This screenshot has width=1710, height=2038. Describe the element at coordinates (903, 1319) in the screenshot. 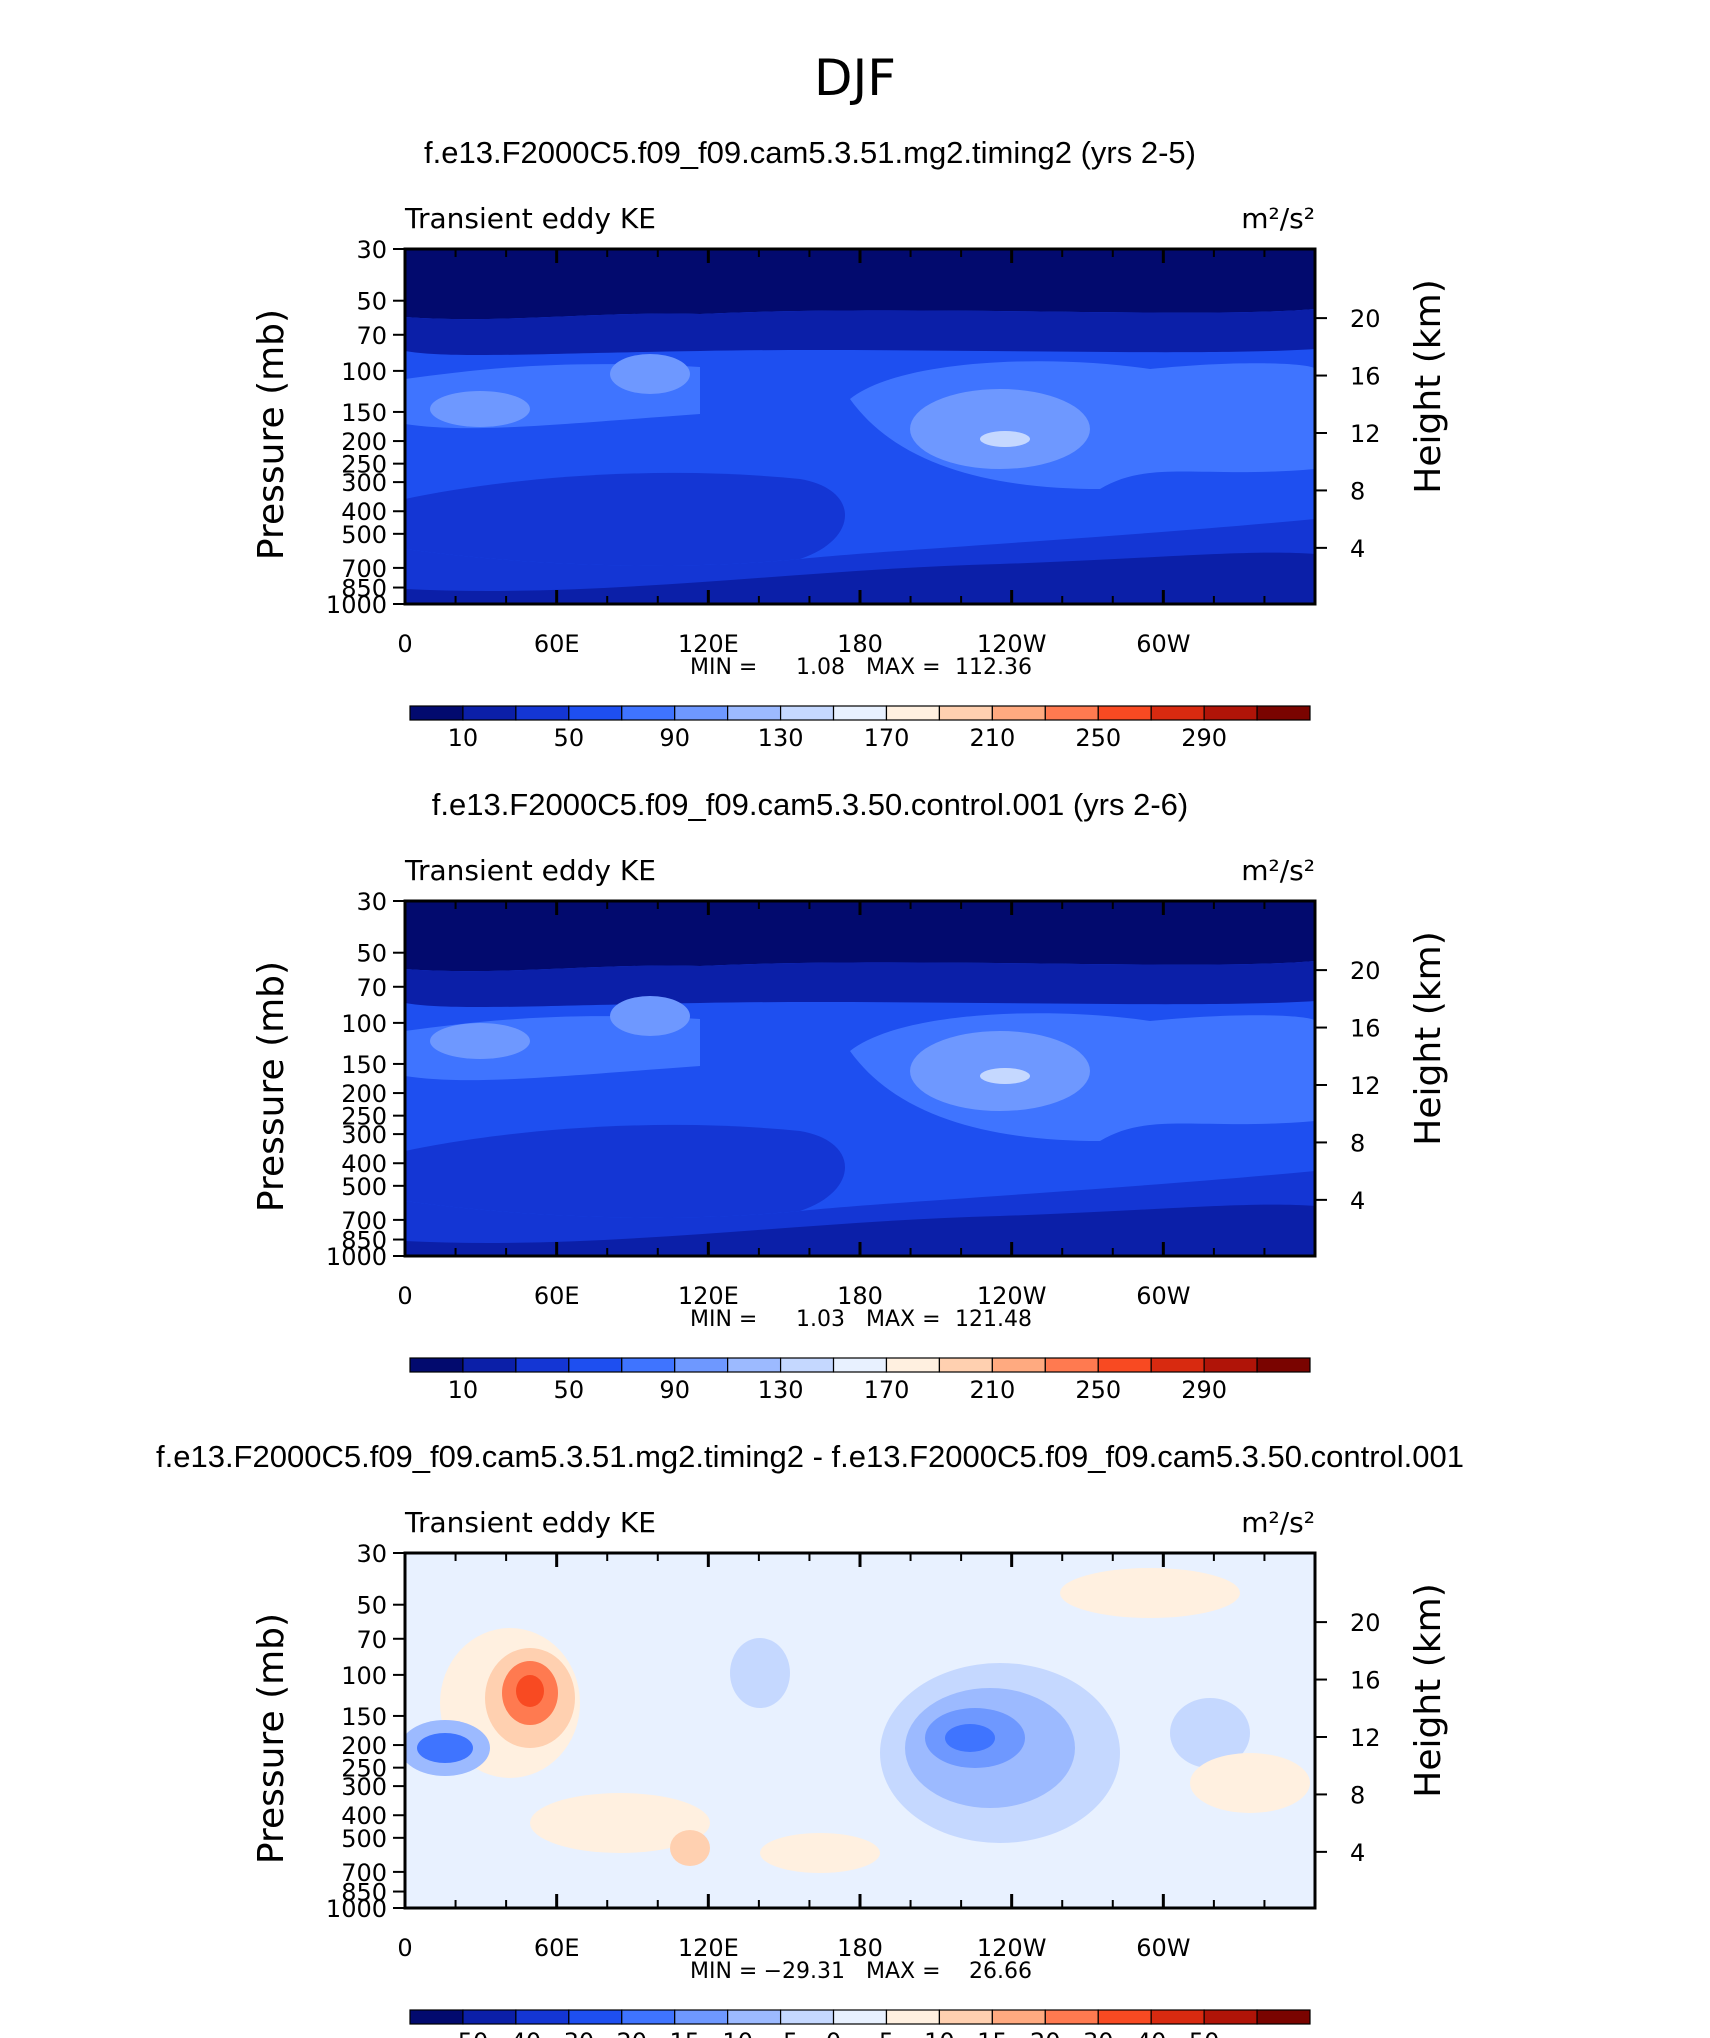

I see `stat-max-label: MAX =` at that location.